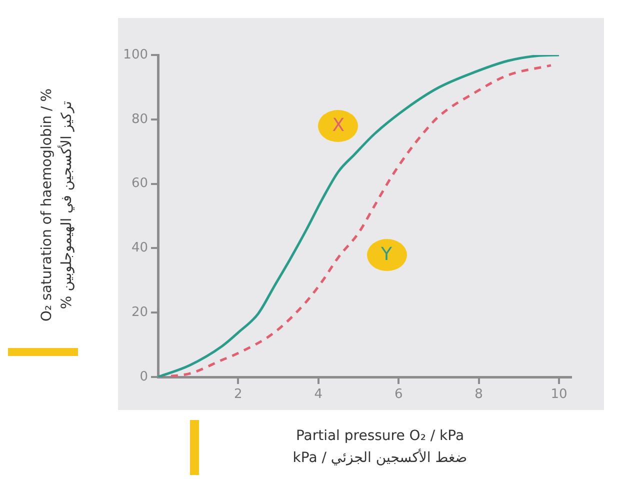  Describe the element at coordinates (398, 394) in the screenshot. I see `x-tick-label: 6` at that location.